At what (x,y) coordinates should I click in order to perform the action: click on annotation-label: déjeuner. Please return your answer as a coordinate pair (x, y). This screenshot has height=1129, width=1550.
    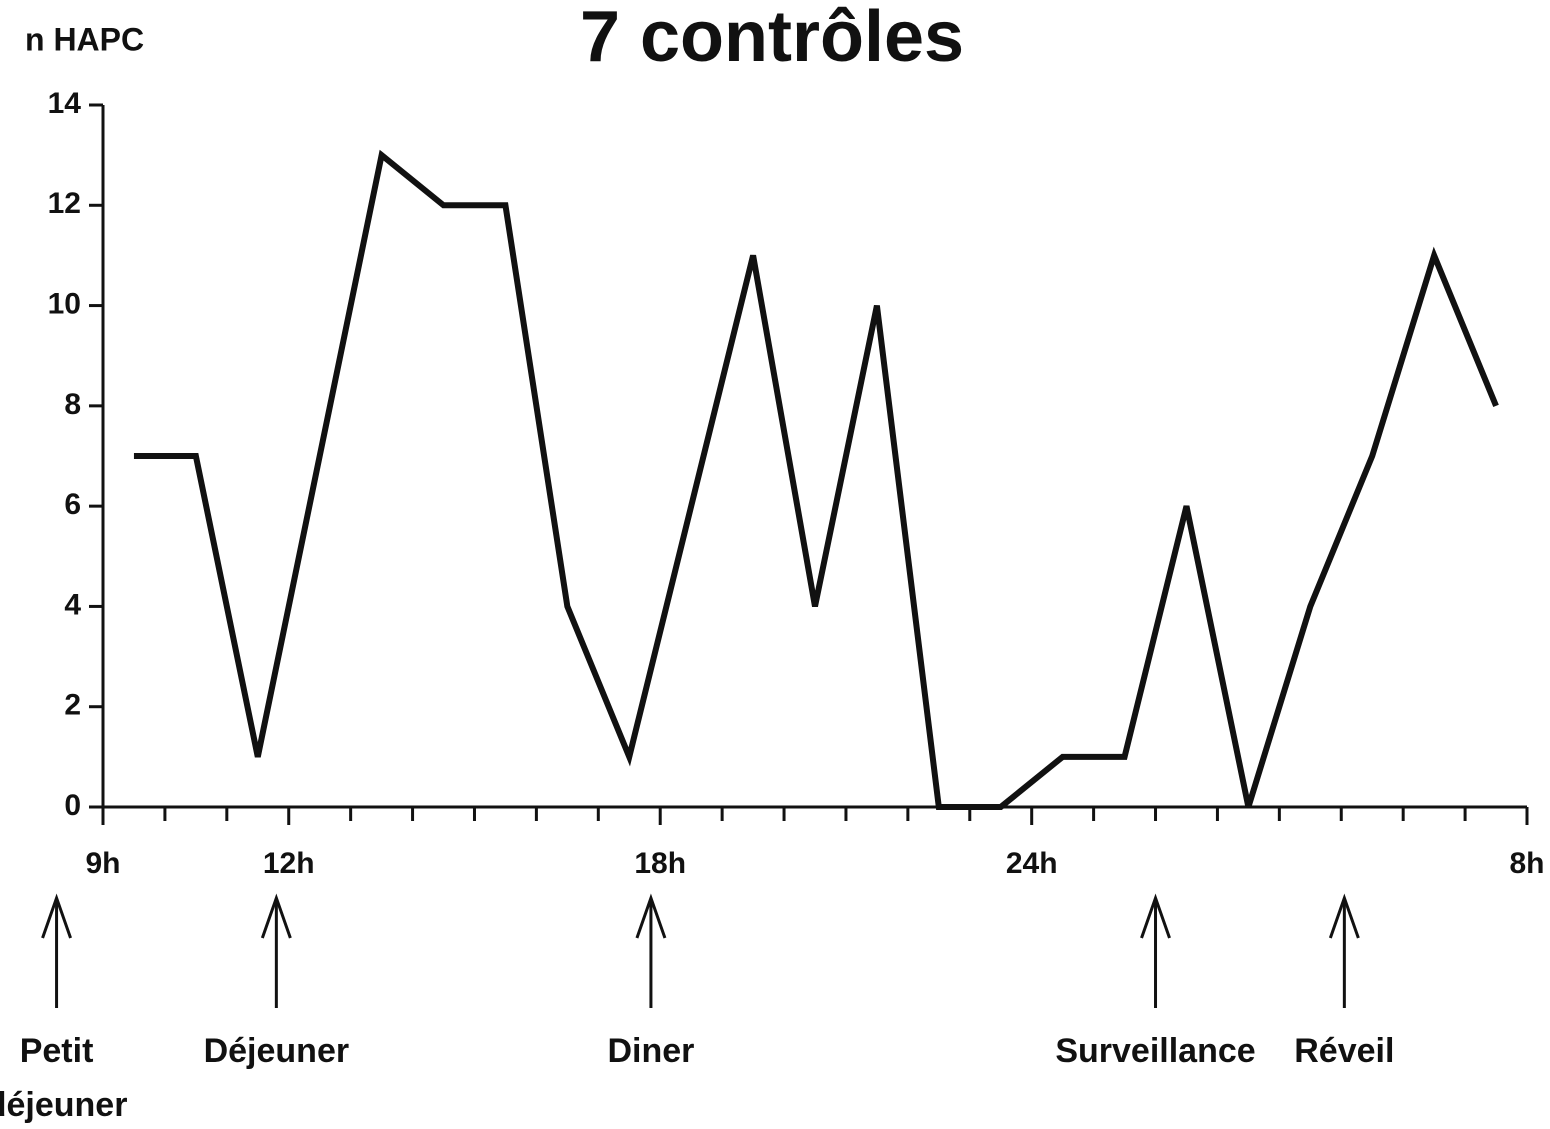
    Looking at the image, I should click on (63, 1105).